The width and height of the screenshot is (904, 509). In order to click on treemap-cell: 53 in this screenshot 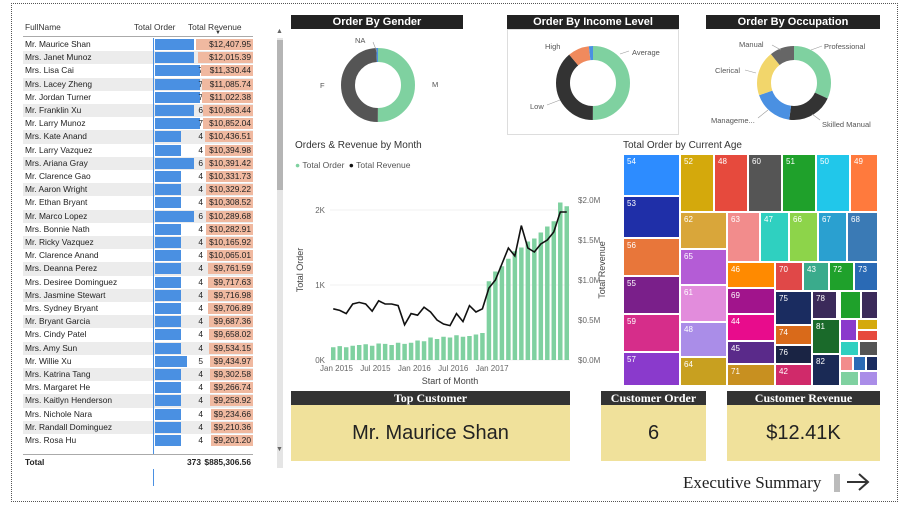, I will do `click(651, 217)`.